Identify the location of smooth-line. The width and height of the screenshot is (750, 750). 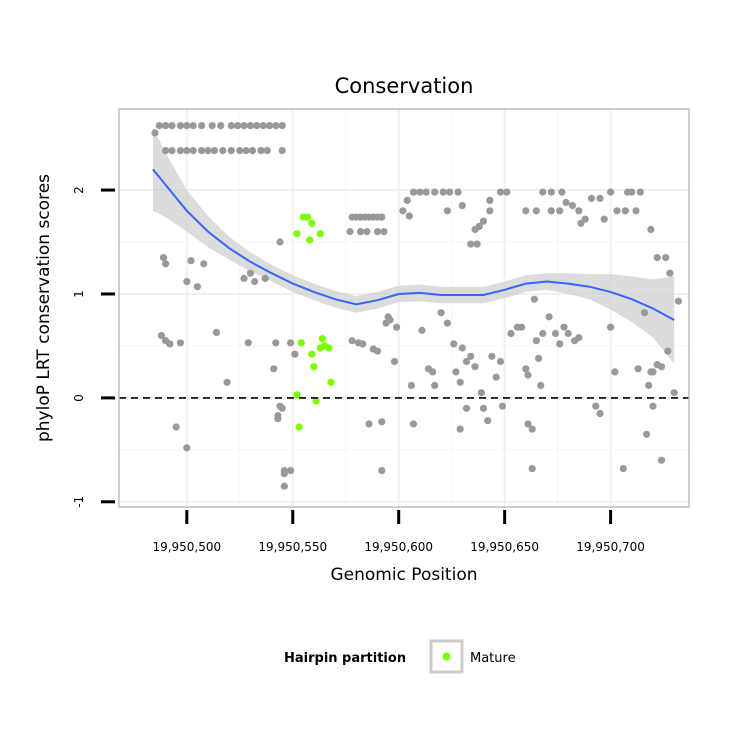
(413, 244).